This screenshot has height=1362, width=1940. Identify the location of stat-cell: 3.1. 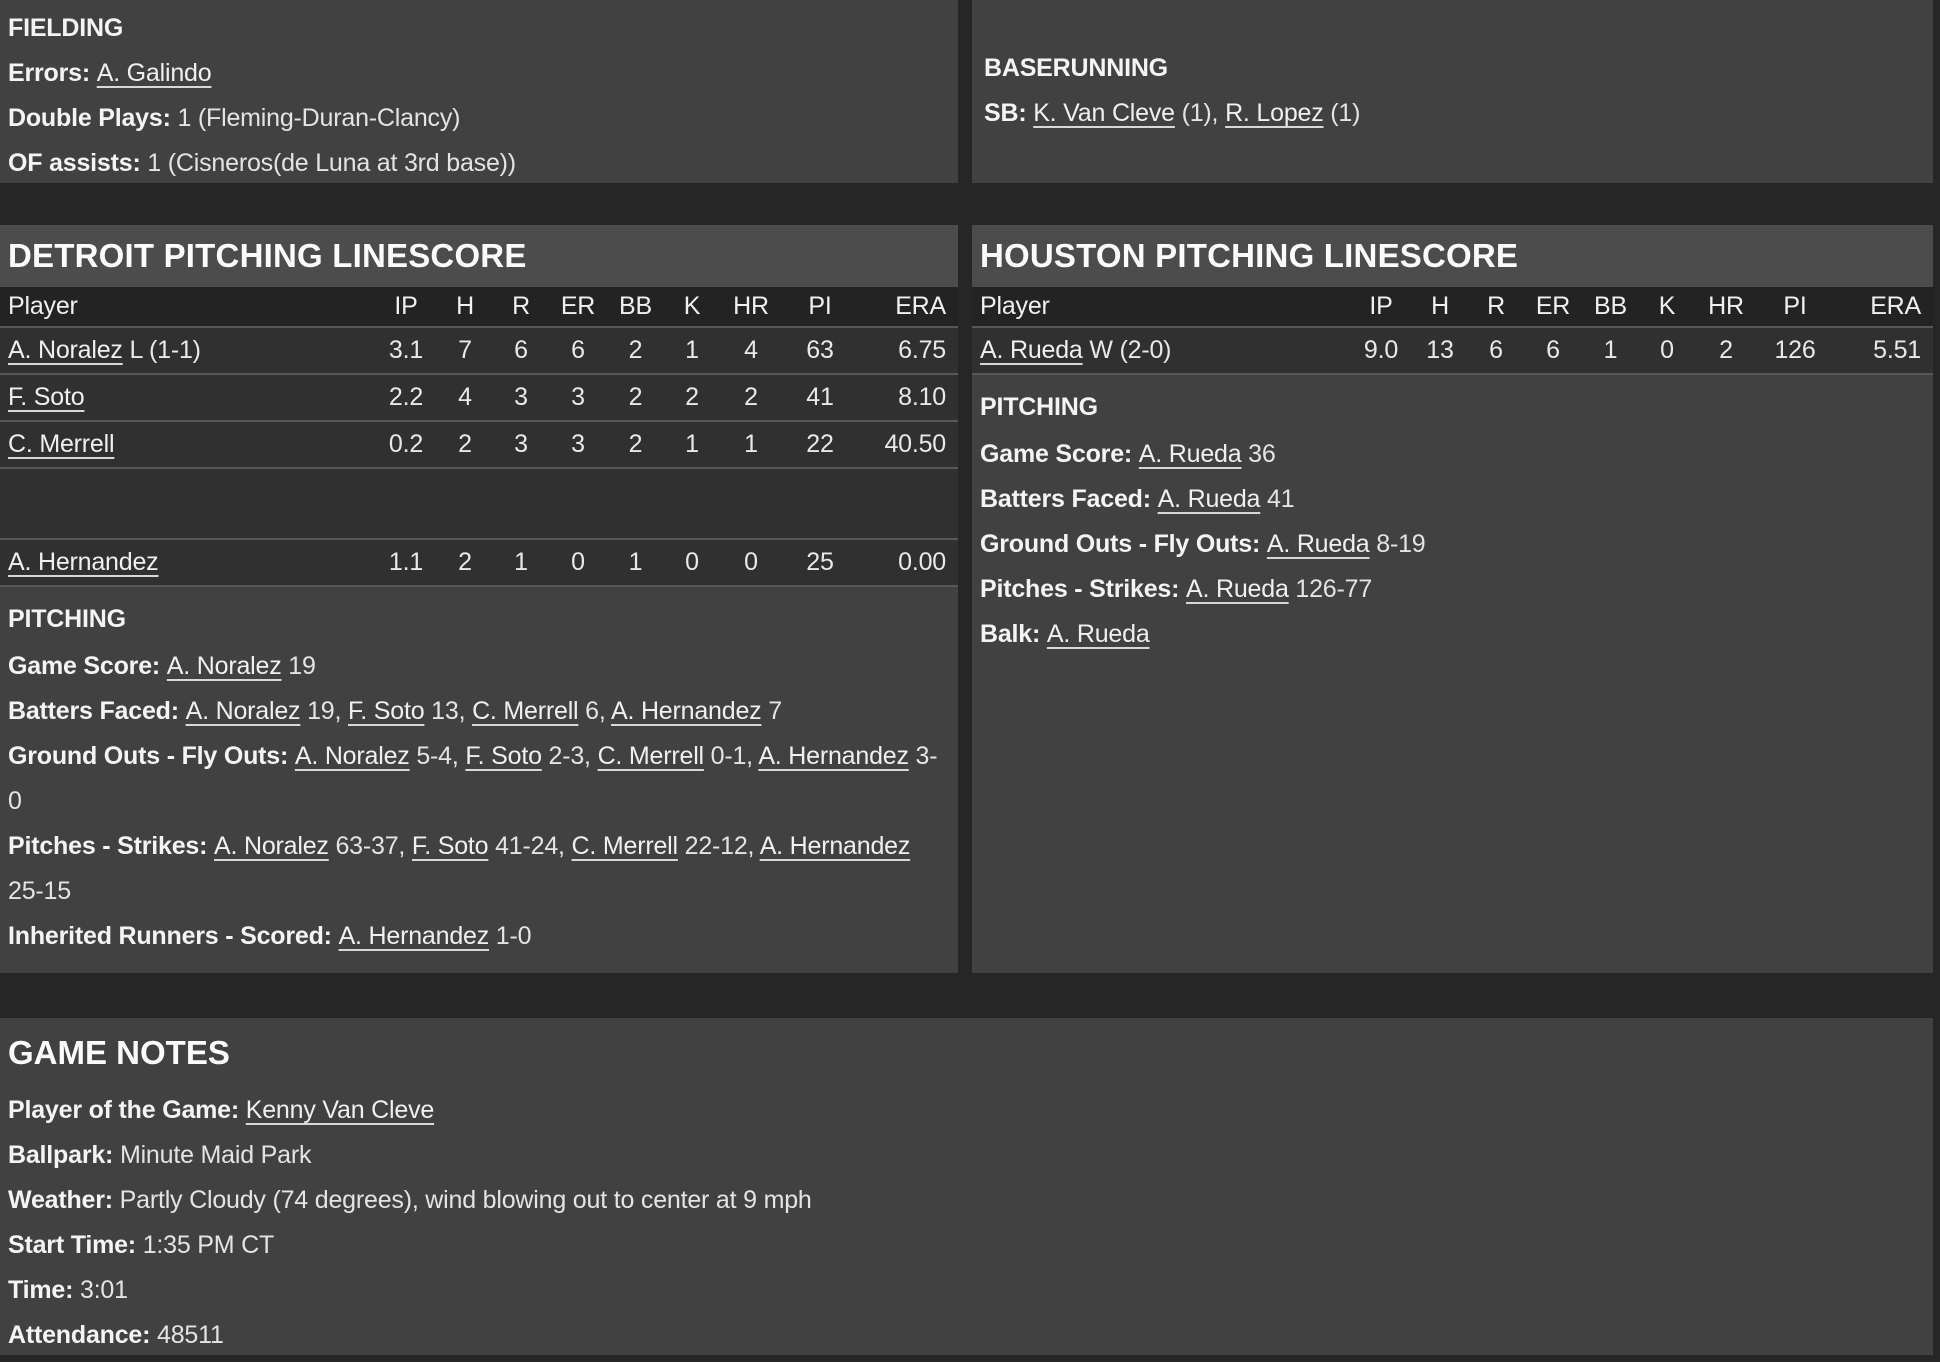
(406, 350).